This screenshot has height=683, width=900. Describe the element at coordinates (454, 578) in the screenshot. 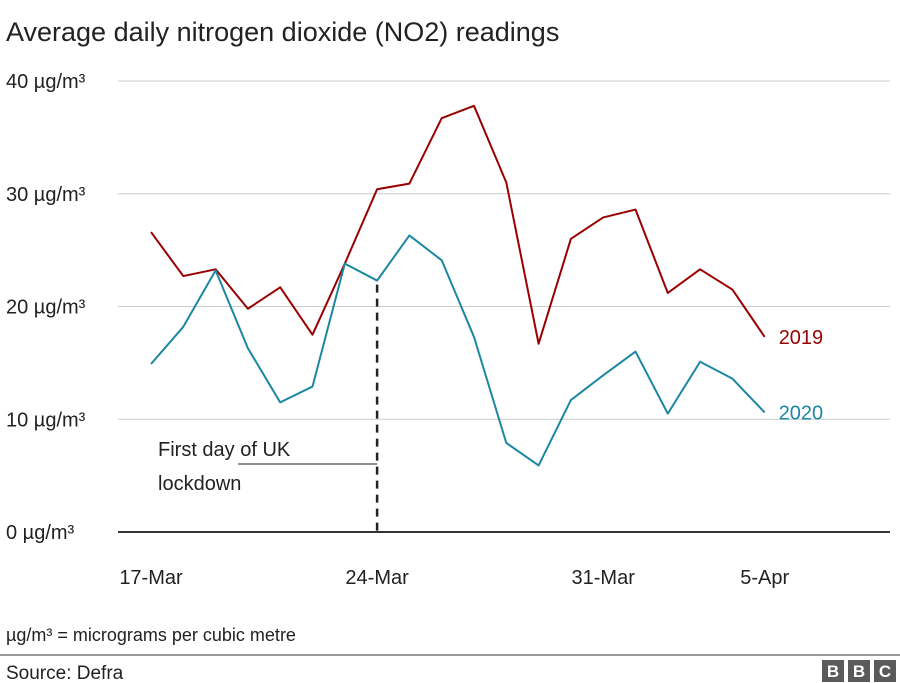

I see `x-axis-ticks: 17-Mar 24-Mar 31-Mar 5-Apr` at that location.